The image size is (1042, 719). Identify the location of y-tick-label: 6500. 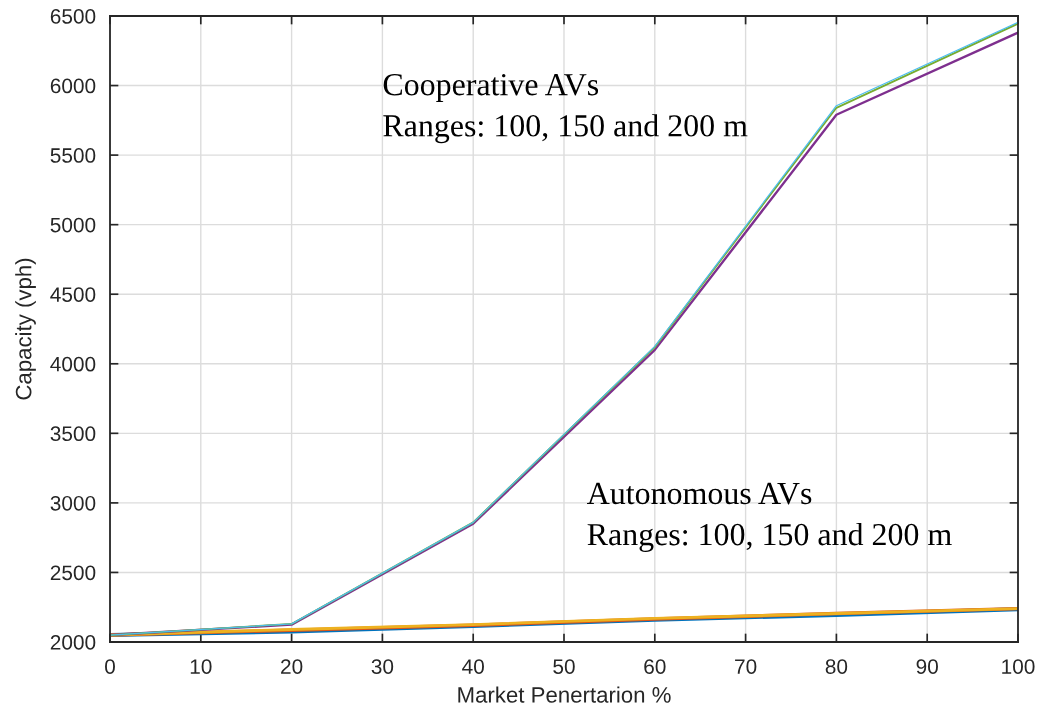
(73, 16).